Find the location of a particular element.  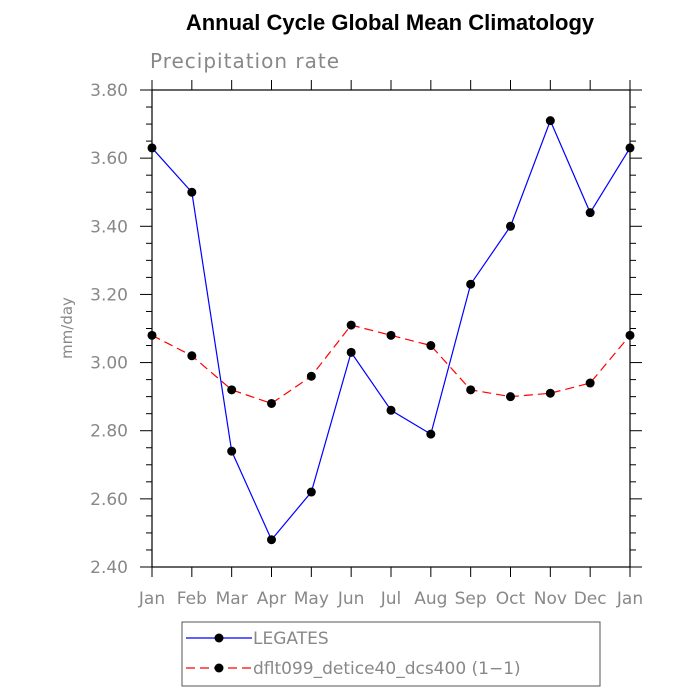

chart-title: Annual Cycle Global Mean Climatology is located at coordinates (390, 22).